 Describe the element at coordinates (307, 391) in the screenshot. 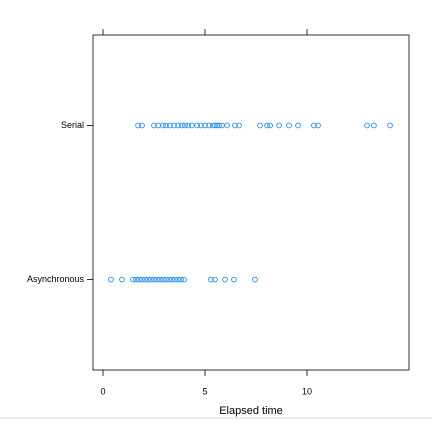

I see `x-tick-label: 10` at that location.